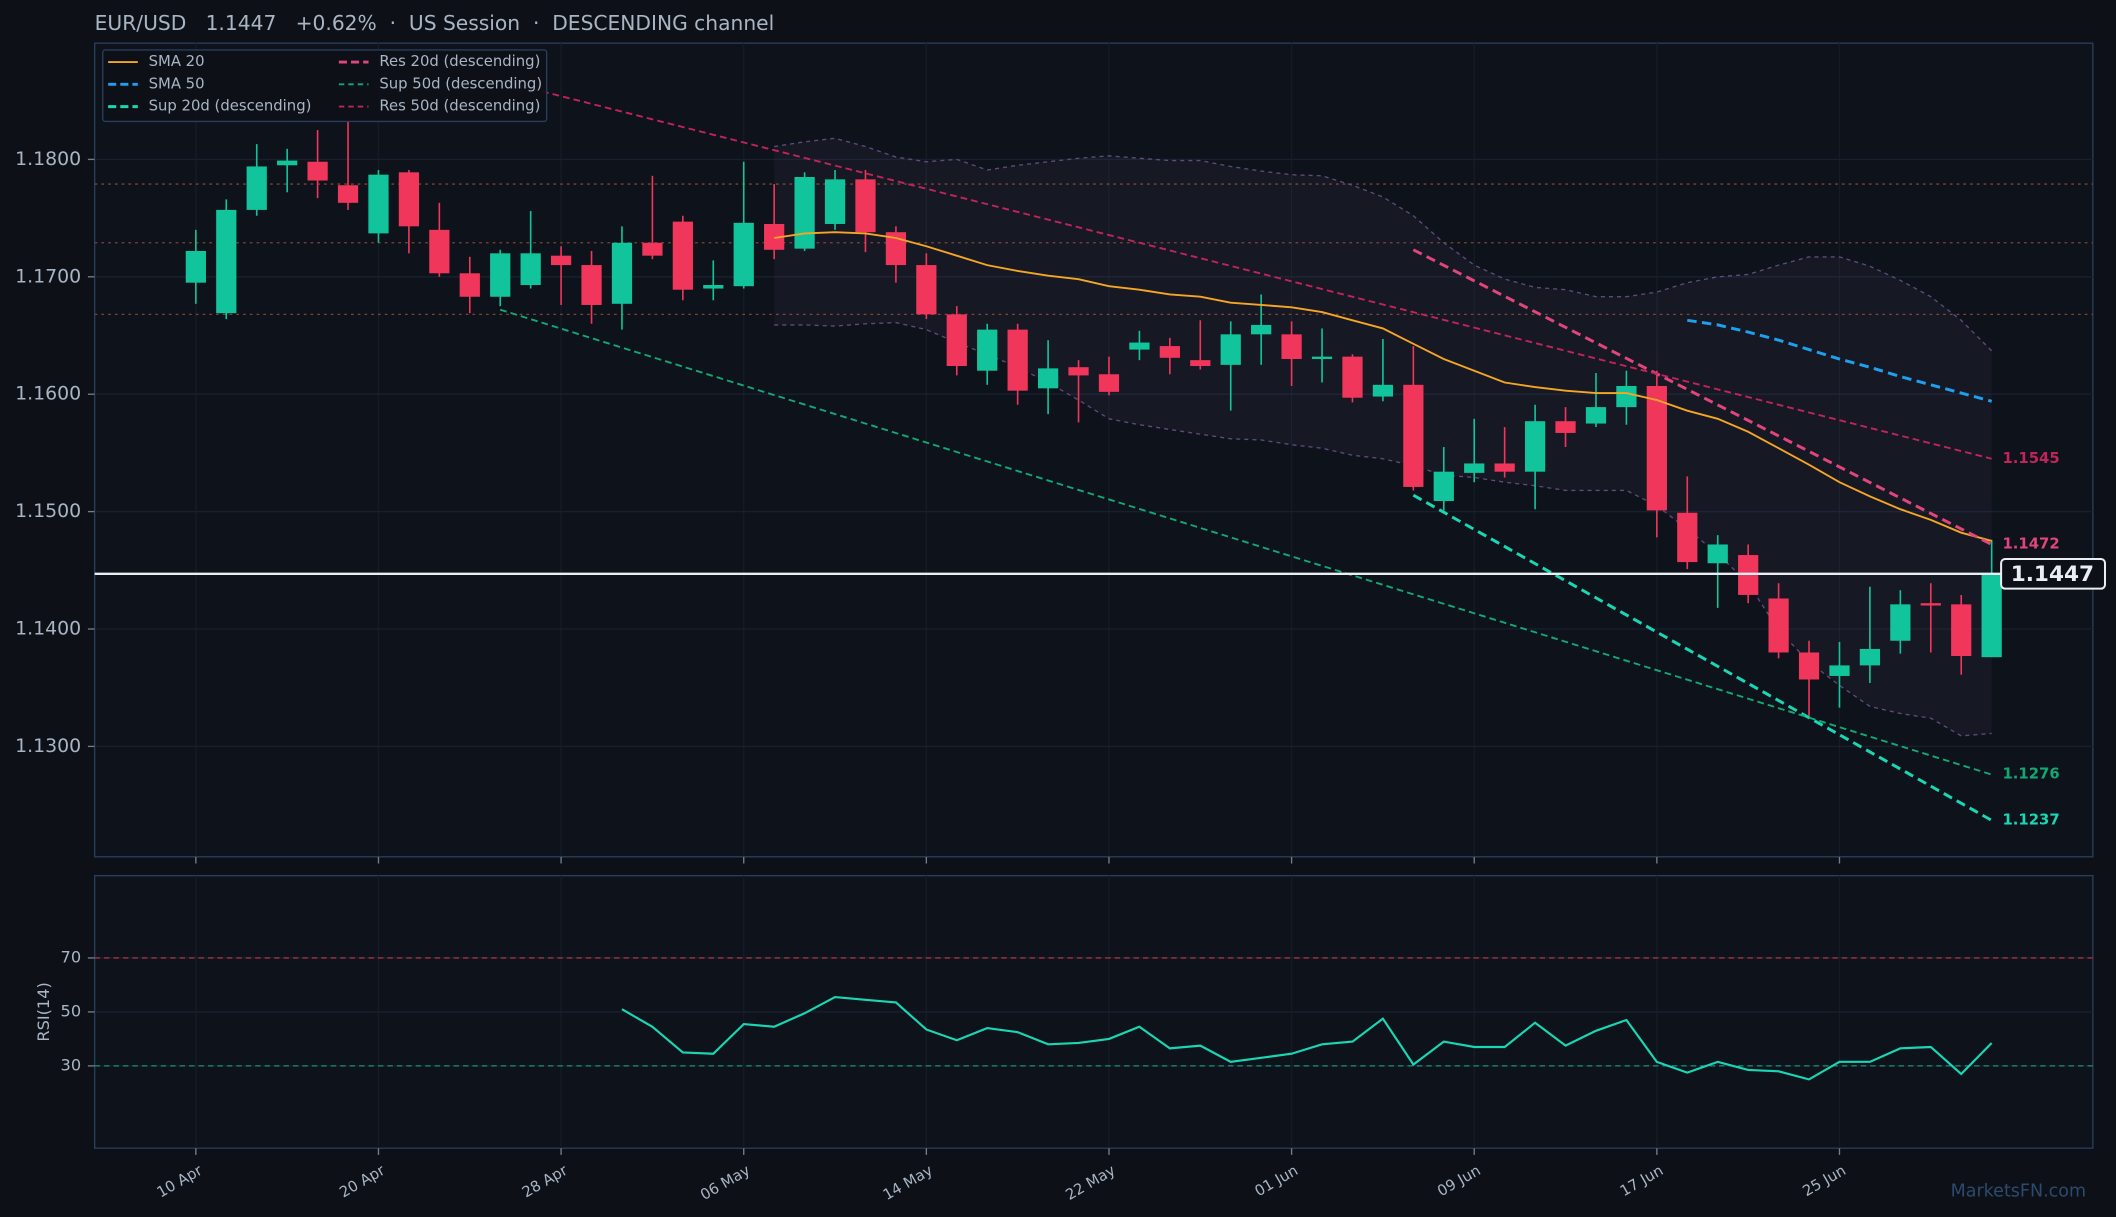 Image resolution: width=2116 pixels, height=1217 pixels. I want to click on watermark: MarketsFN.com, so click(2018, 1191).